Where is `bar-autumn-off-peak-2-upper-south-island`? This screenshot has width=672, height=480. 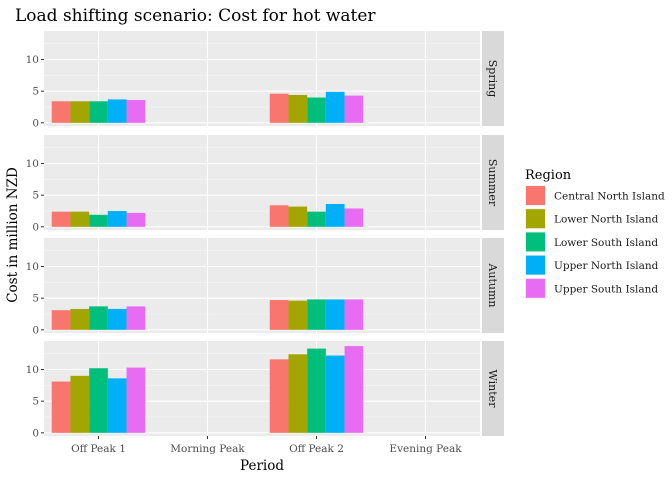 bar-autumn-off-peak-2-upper-south-island is located at coordinates (354, 314).